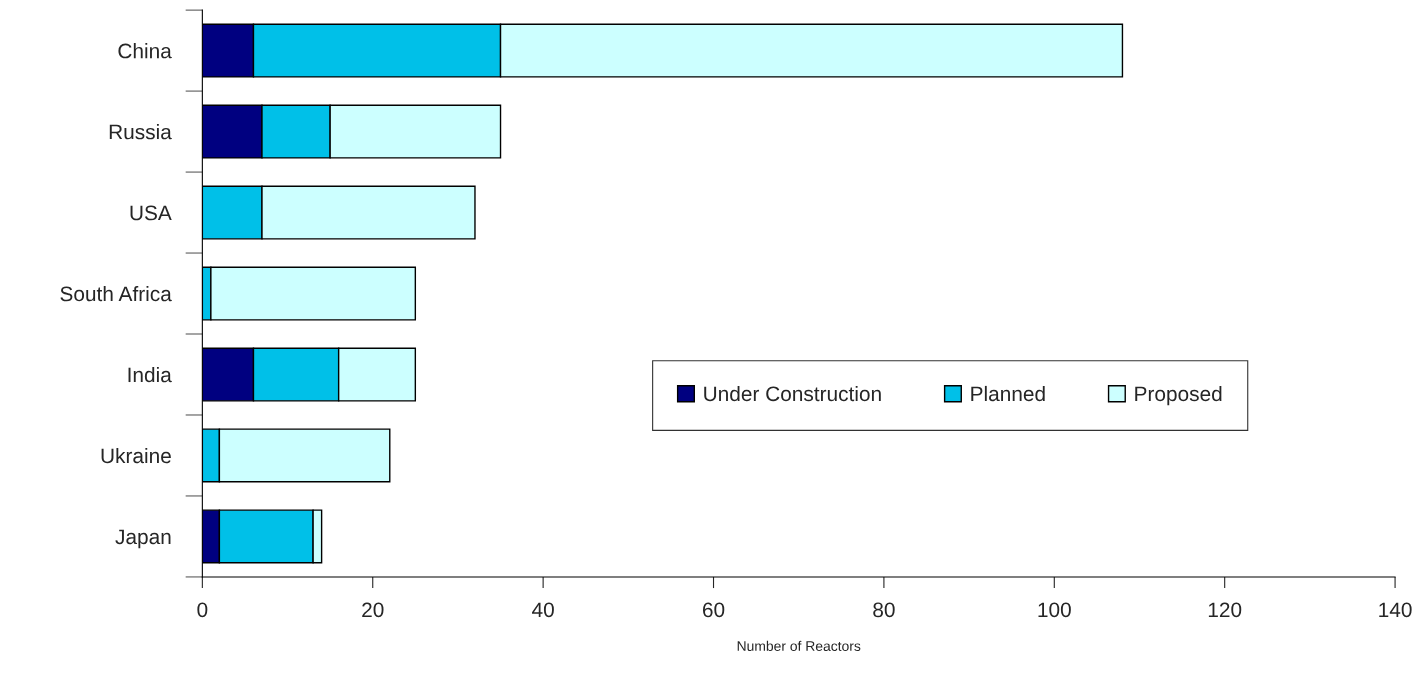  I want to click on x-tick-label: 80, so click(884, 610).